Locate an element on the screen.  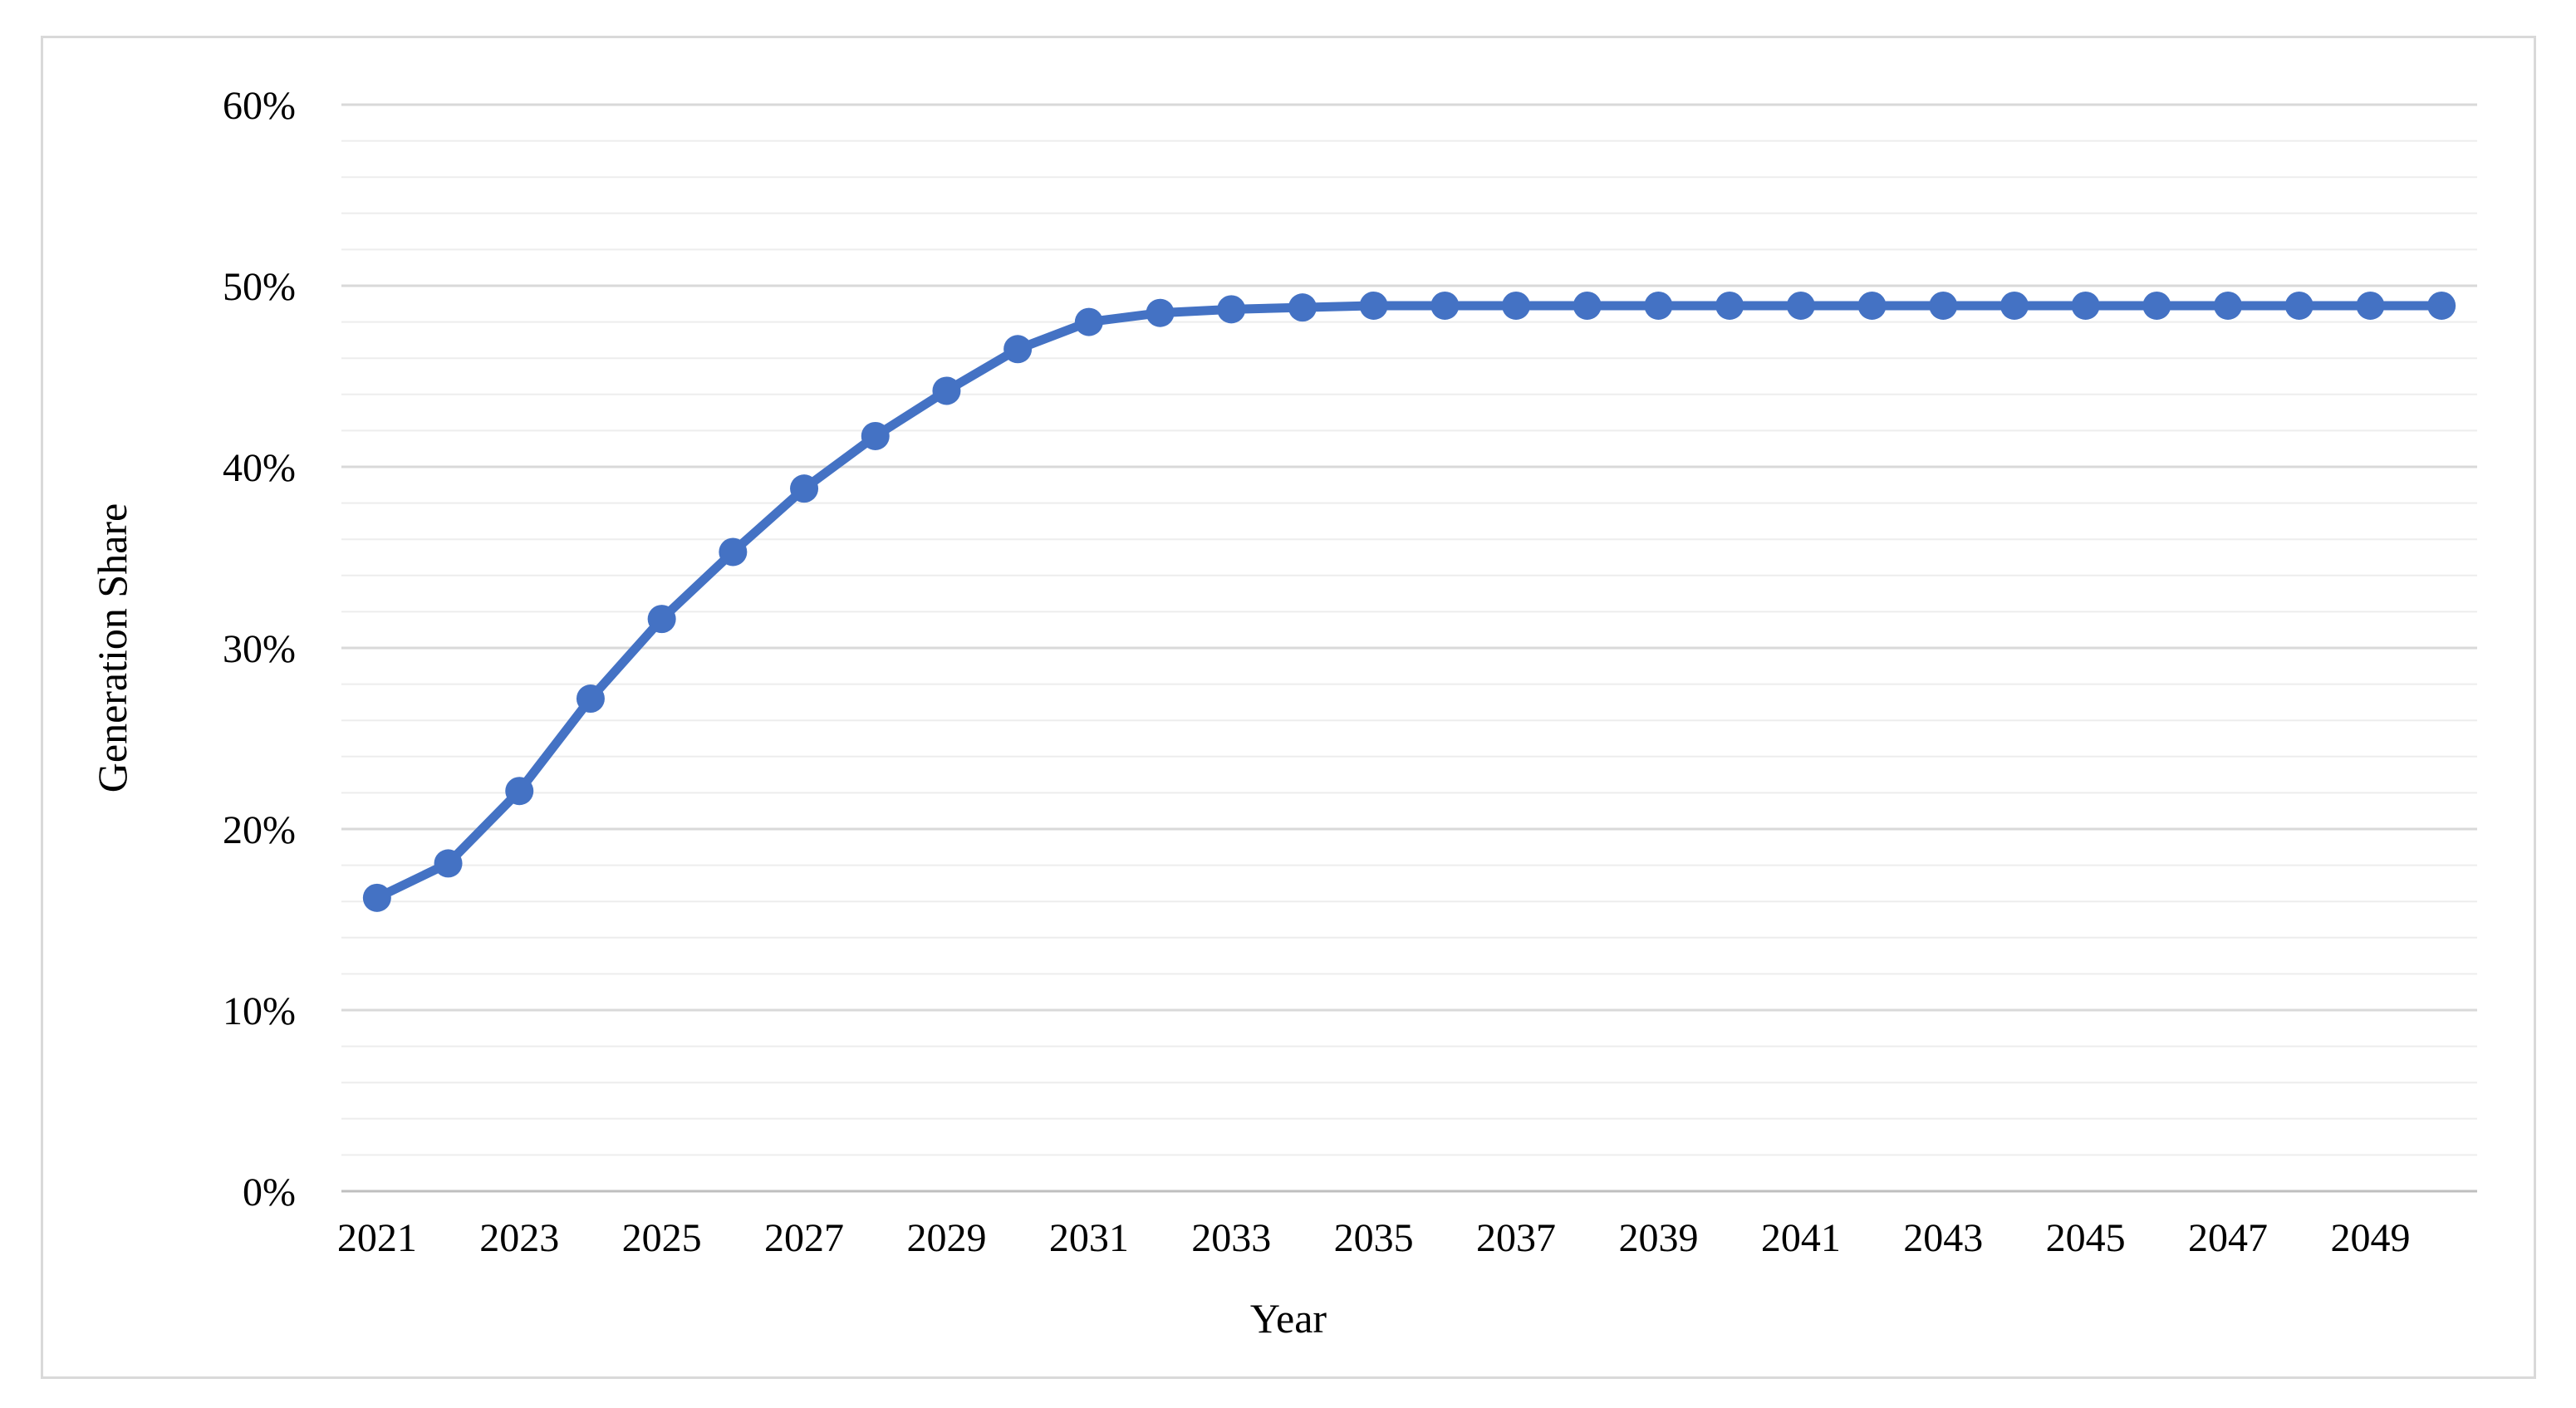
data-point-2048 is located at coordinates (2298, 305).